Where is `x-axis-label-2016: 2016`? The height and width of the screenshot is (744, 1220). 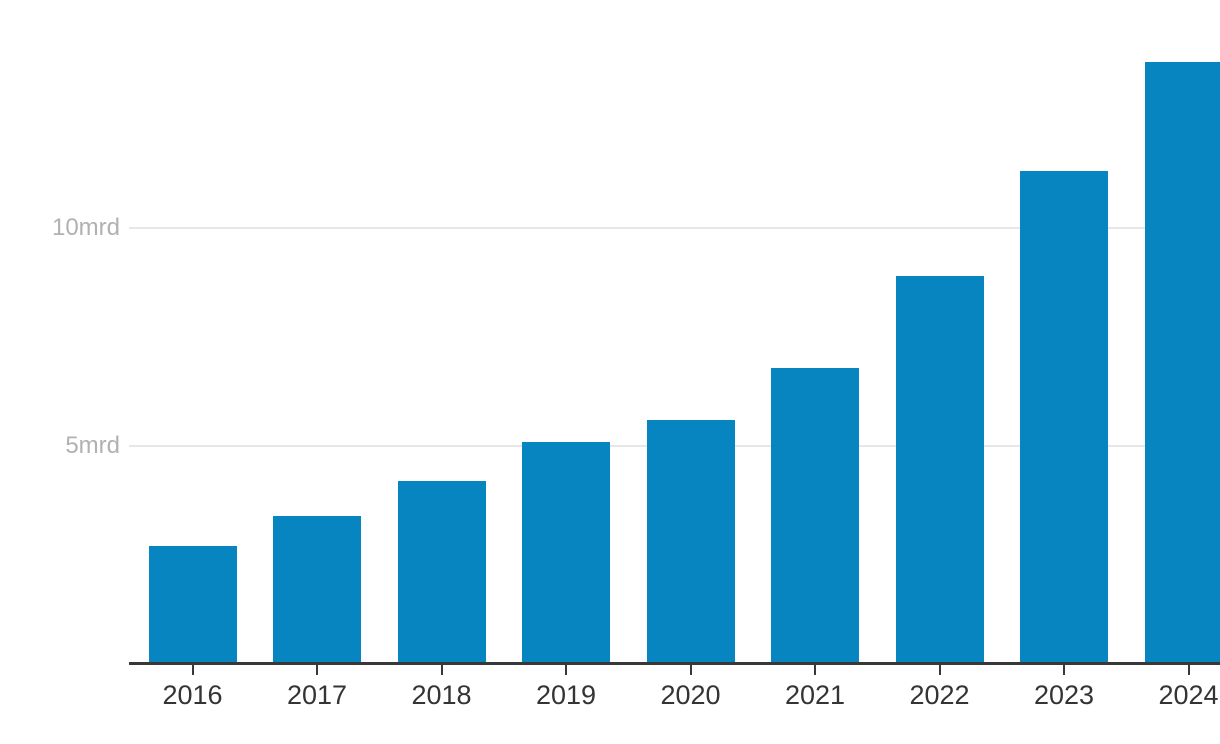 x-axis-label-2016: 2016 is located at coordinates (193, 695).